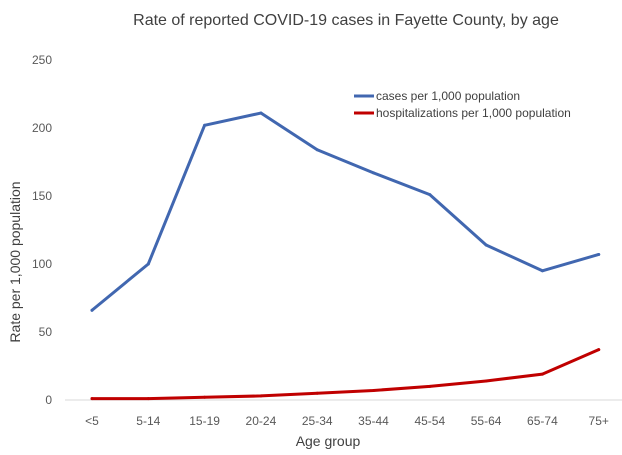 The width and height of the screenshot is (622, 455). Describe the element at coordinates (92, 421) in the screenshot. I see `x-tick-label: <5` at that location.